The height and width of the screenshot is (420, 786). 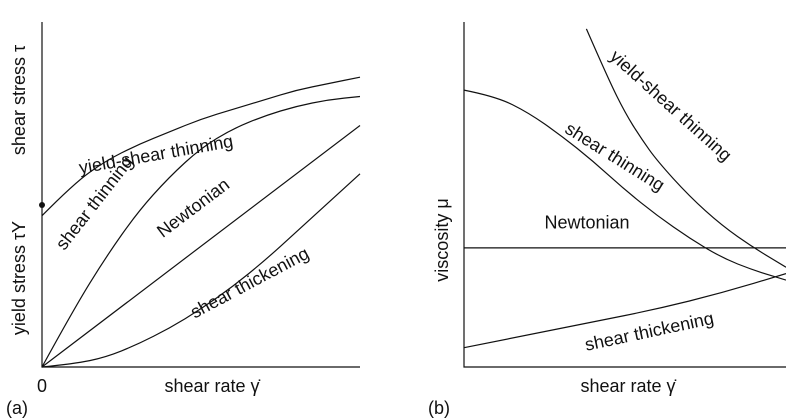 I want to click on panel-b-curve-yield-shear-thinning, so click(x=685, y=148).